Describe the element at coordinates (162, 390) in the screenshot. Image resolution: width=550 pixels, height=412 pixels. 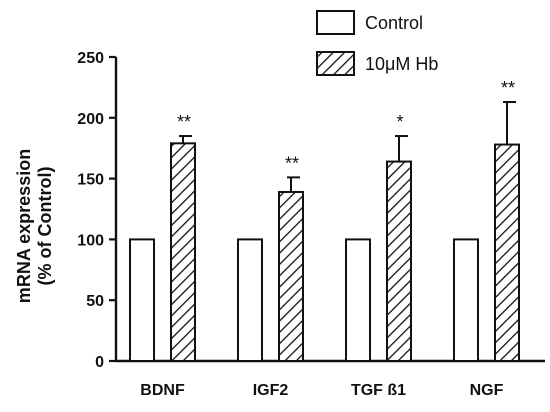
I see `x-category-label: BDNF` at that location.